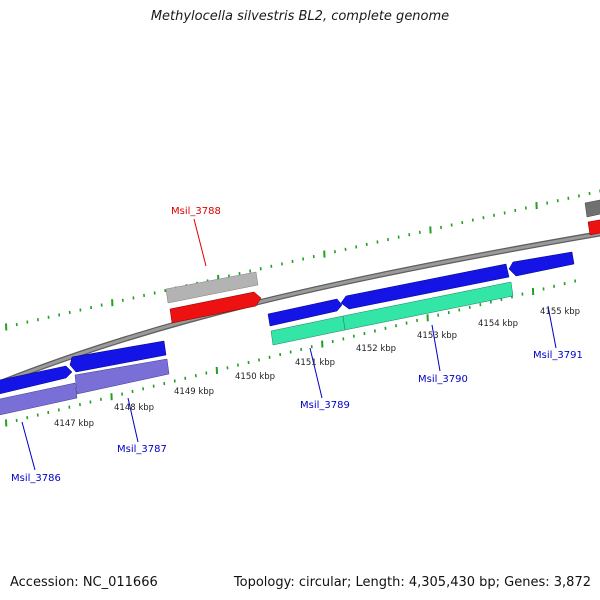  Describe the element at coordinates (255, 377) in the screenshot. I see `kbp-label-4150: 4150 kbp` at that location.